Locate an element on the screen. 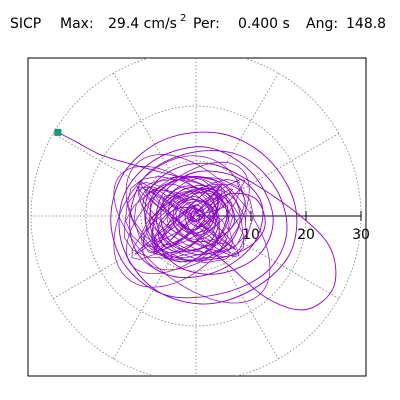 The width and height of the screenshot is (400, 400). max-value: 29.4 cm/s is located at coordinates (142, 24).